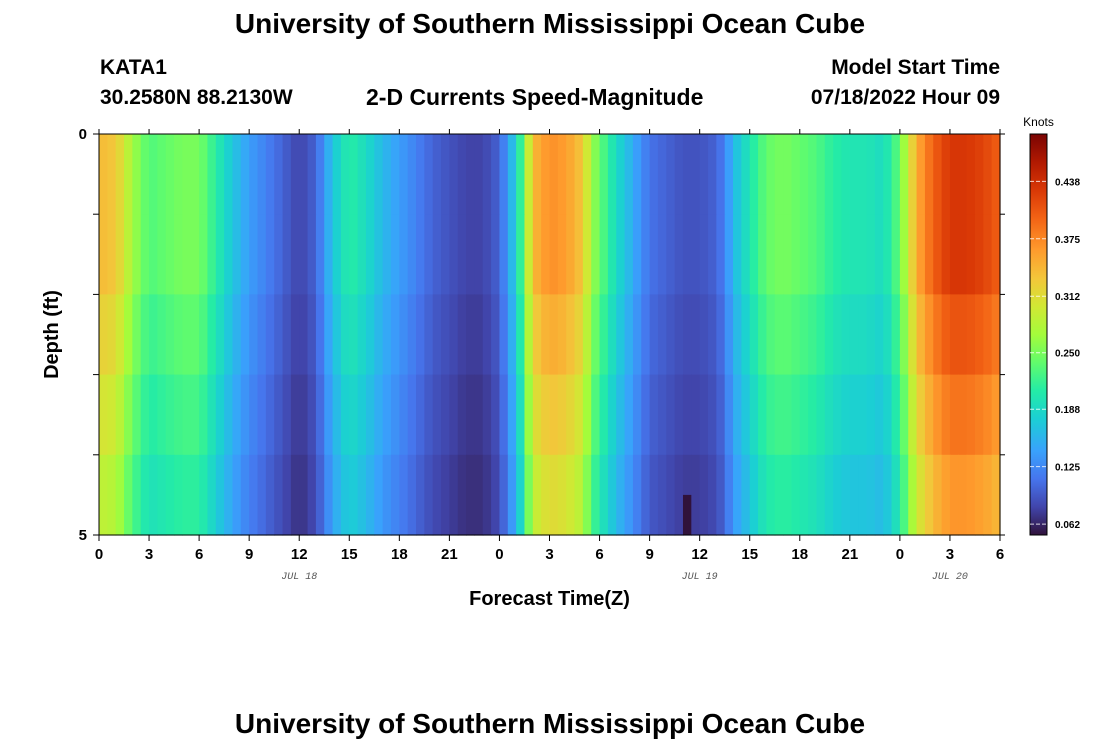  Describe the element at coordinates (599, 554) in the screenshot. I see `x-tick-label: 6` at that location.